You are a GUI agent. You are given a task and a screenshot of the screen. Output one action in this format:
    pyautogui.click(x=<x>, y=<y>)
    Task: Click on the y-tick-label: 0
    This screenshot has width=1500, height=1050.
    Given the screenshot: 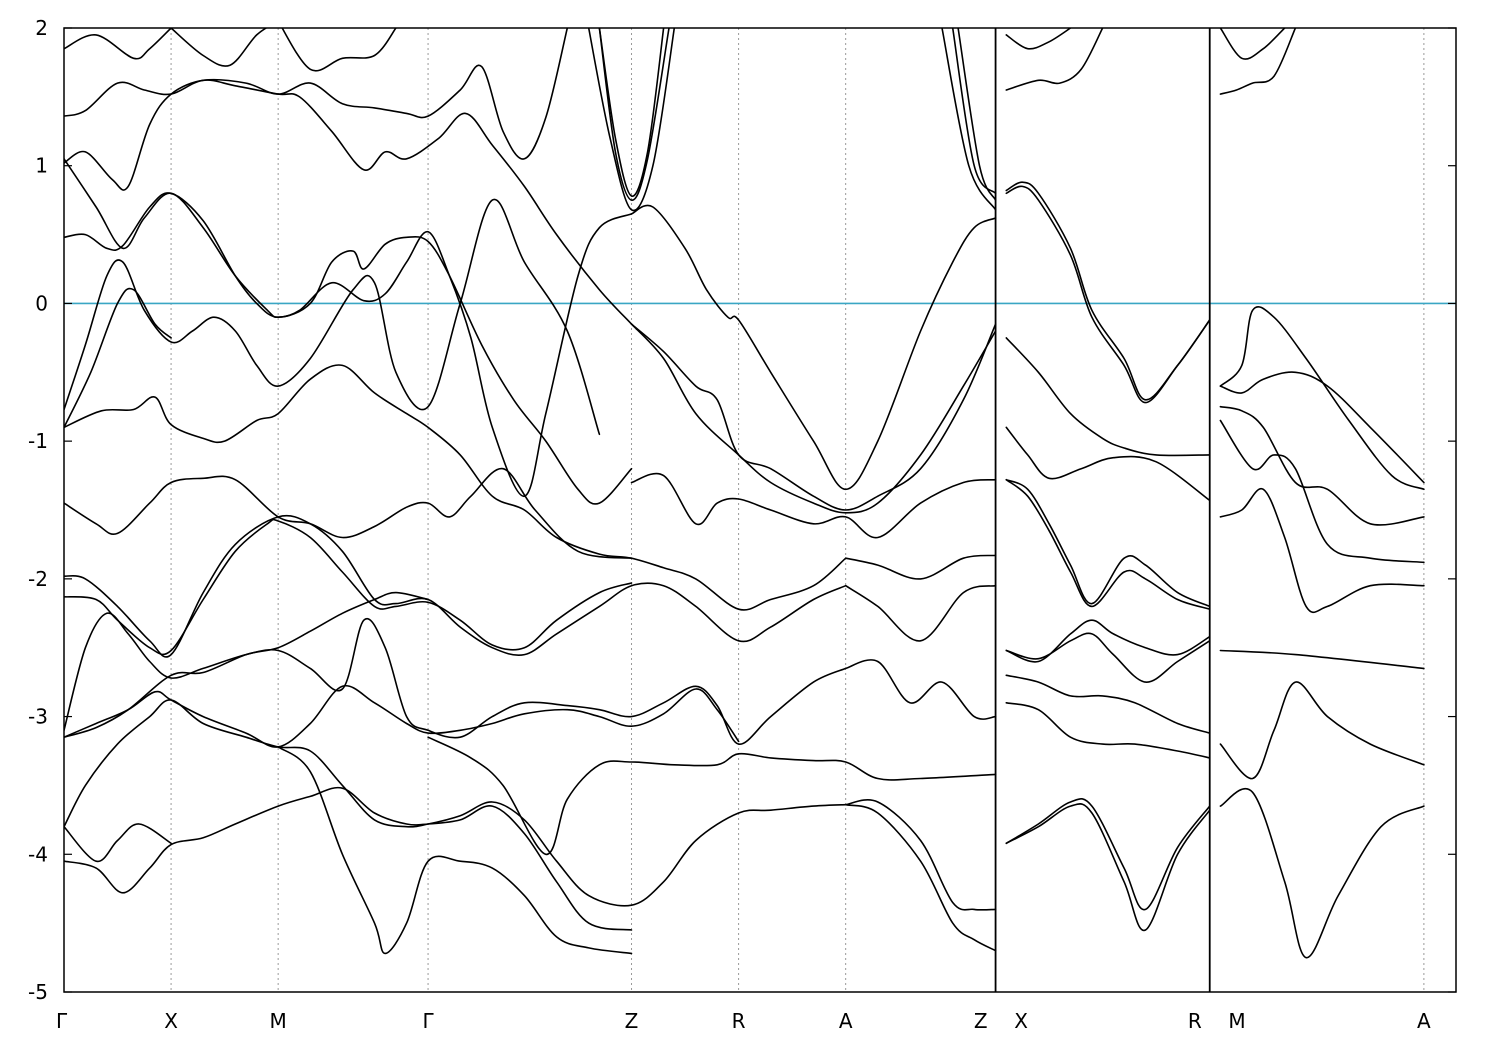 What is the action you would take?
    pyautogui.click(x=41, y=303)
    